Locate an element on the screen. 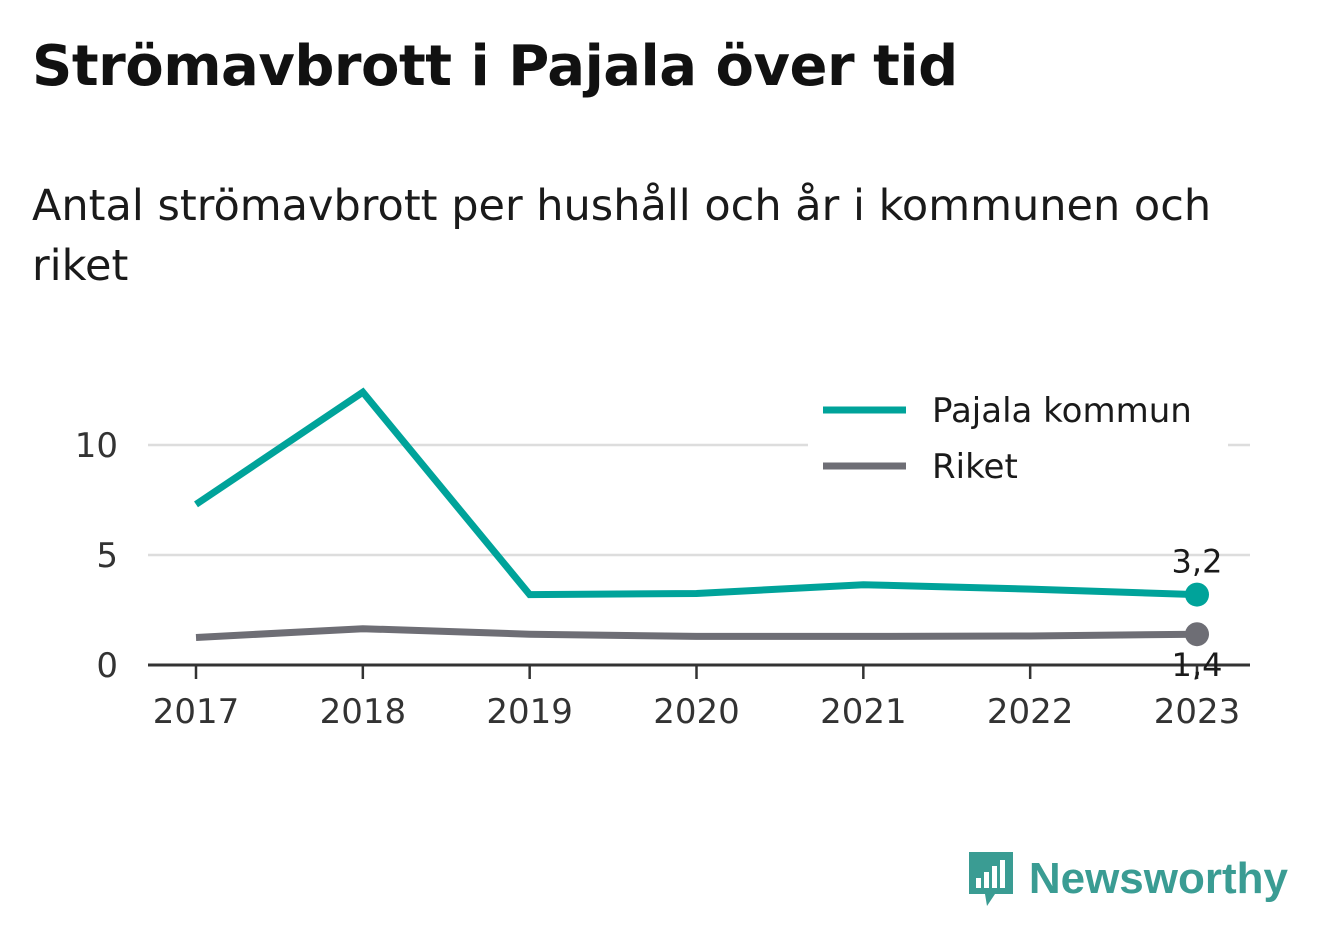 The height and width of the screenshot is (939, 1322). legend-label-riket: Riket is located at coordinates (975, 467).